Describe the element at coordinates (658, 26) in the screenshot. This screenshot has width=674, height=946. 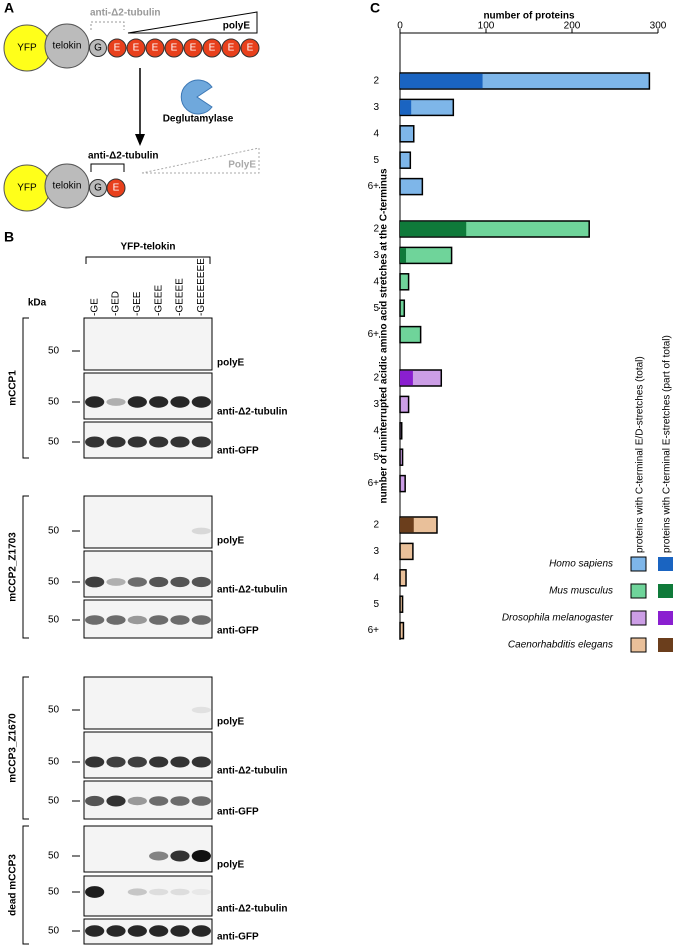
I see `x-tick-label: 300` at that location.